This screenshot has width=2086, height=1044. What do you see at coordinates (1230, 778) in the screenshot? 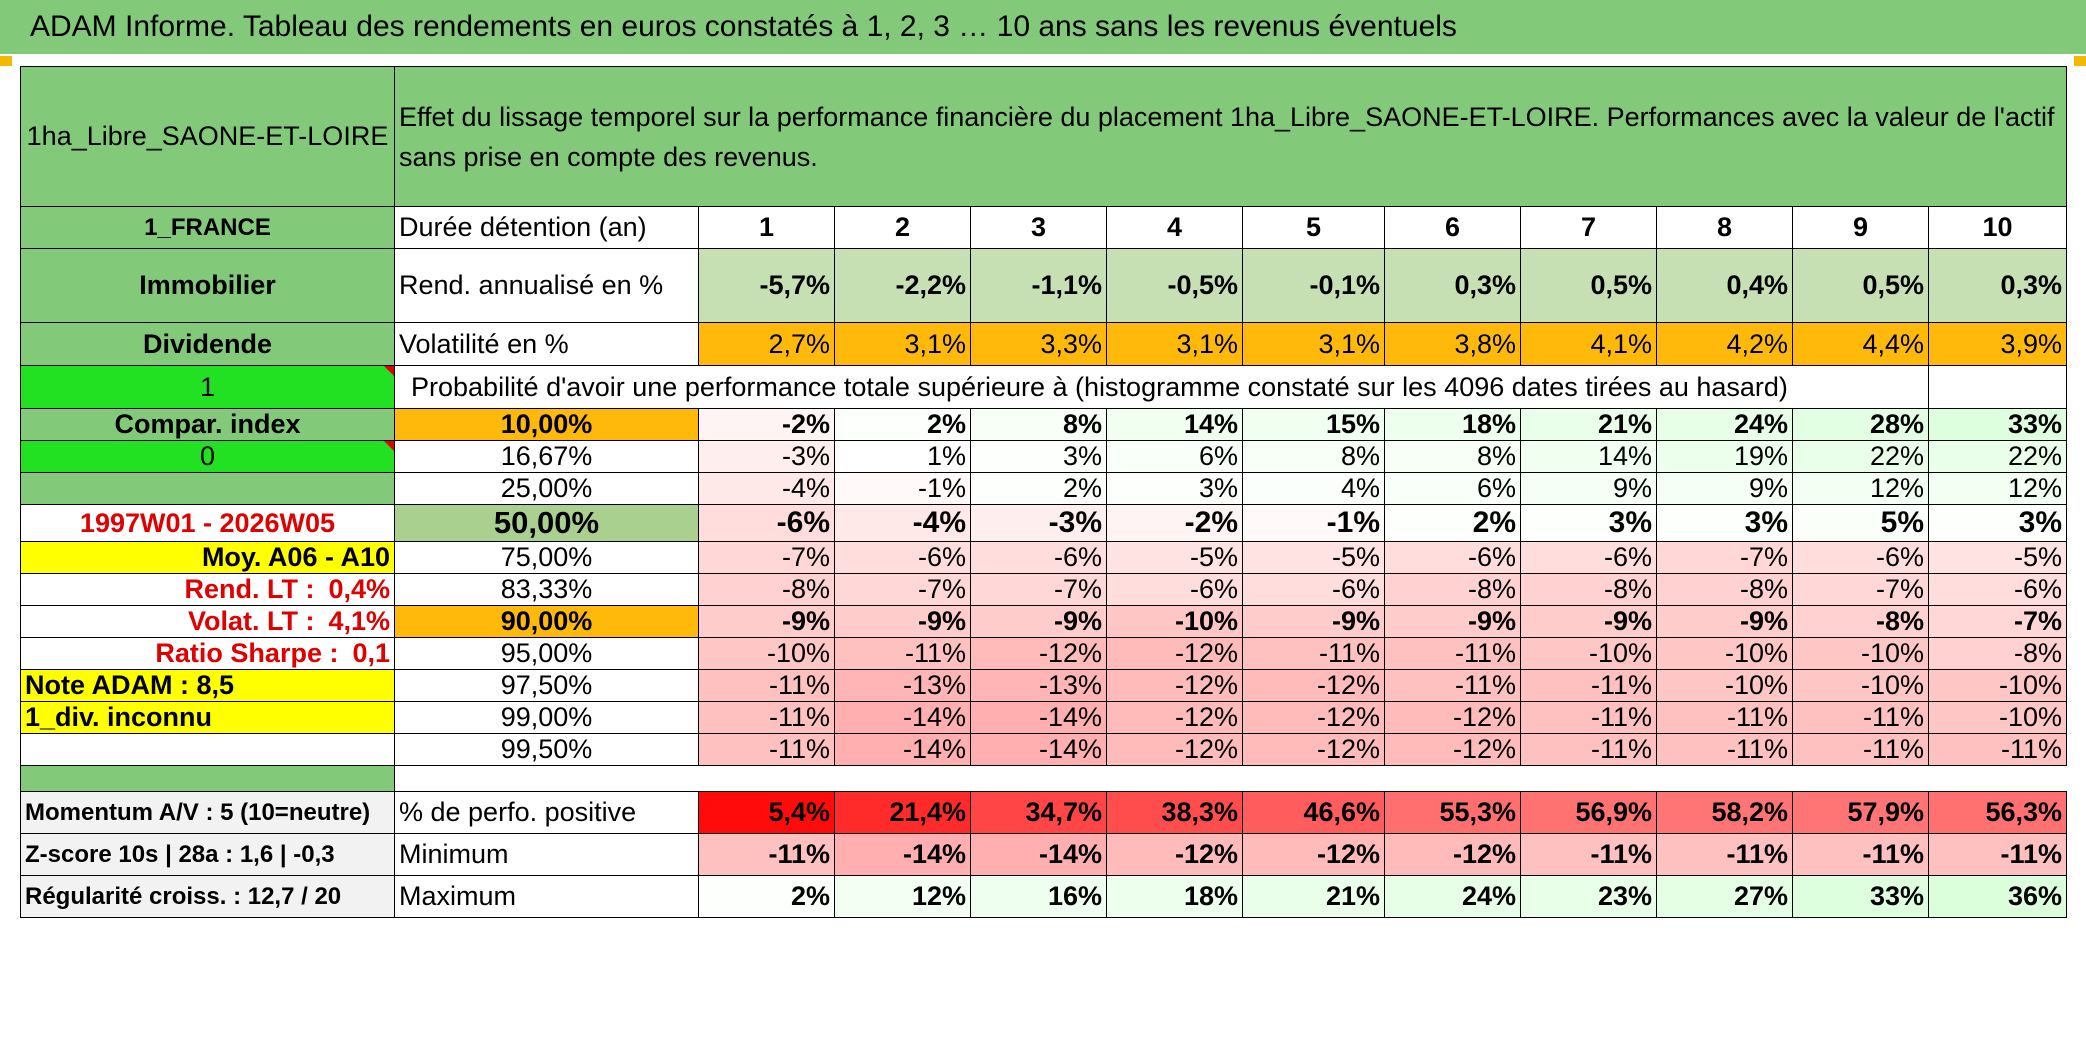
I see `spacer-cell` at bounding box center [1230, 778].